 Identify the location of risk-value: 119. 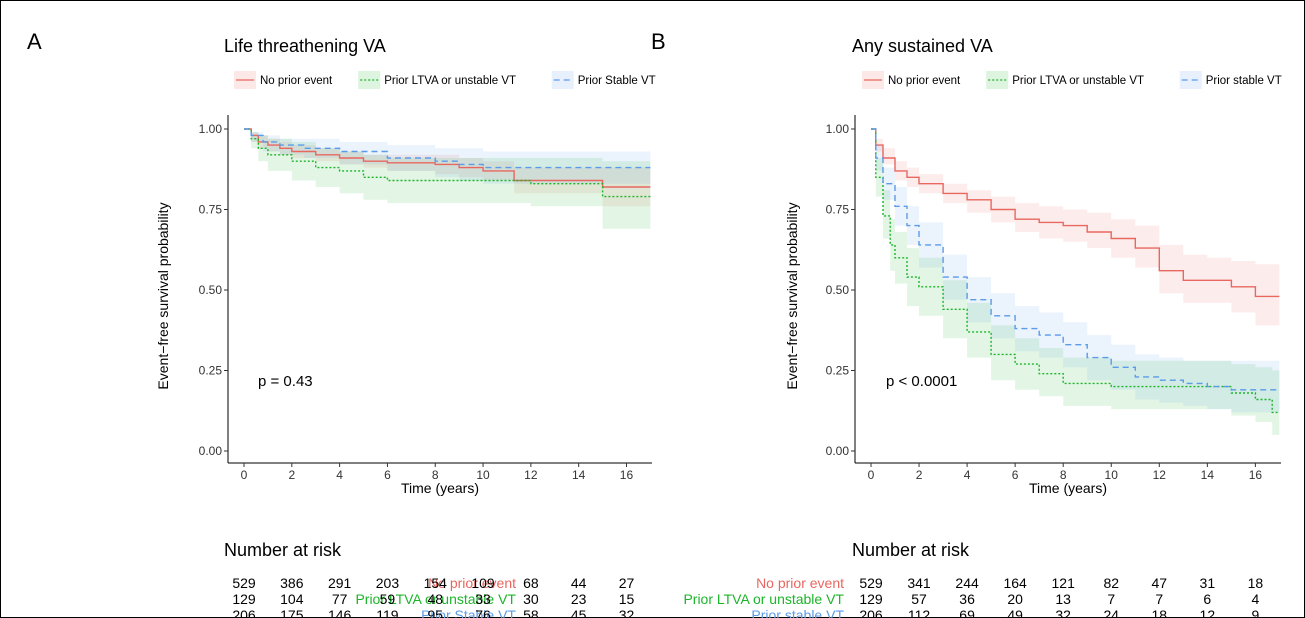
(387, 612).